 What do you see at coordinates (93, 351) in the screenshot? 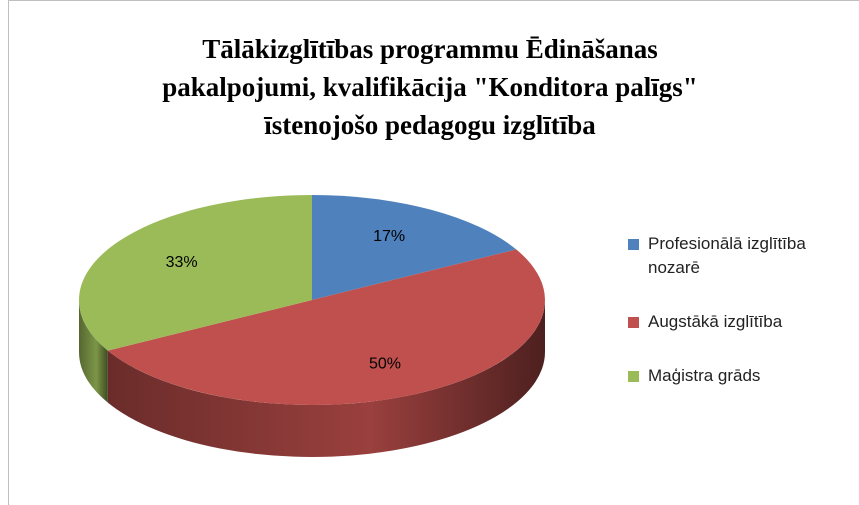
I see `slice-side` at bounding box center [93, 351].